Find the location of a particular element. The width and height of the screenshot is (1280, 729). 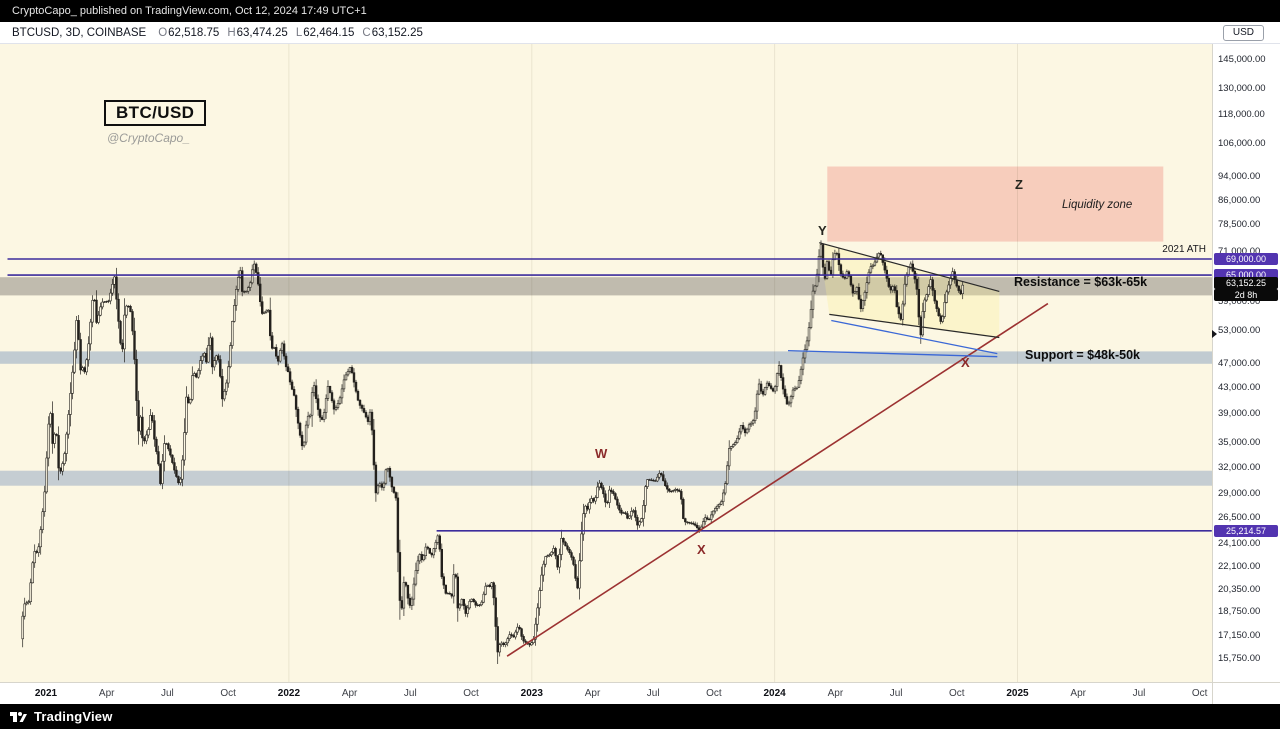

wedge-lower is located at coordinates (914, 326).